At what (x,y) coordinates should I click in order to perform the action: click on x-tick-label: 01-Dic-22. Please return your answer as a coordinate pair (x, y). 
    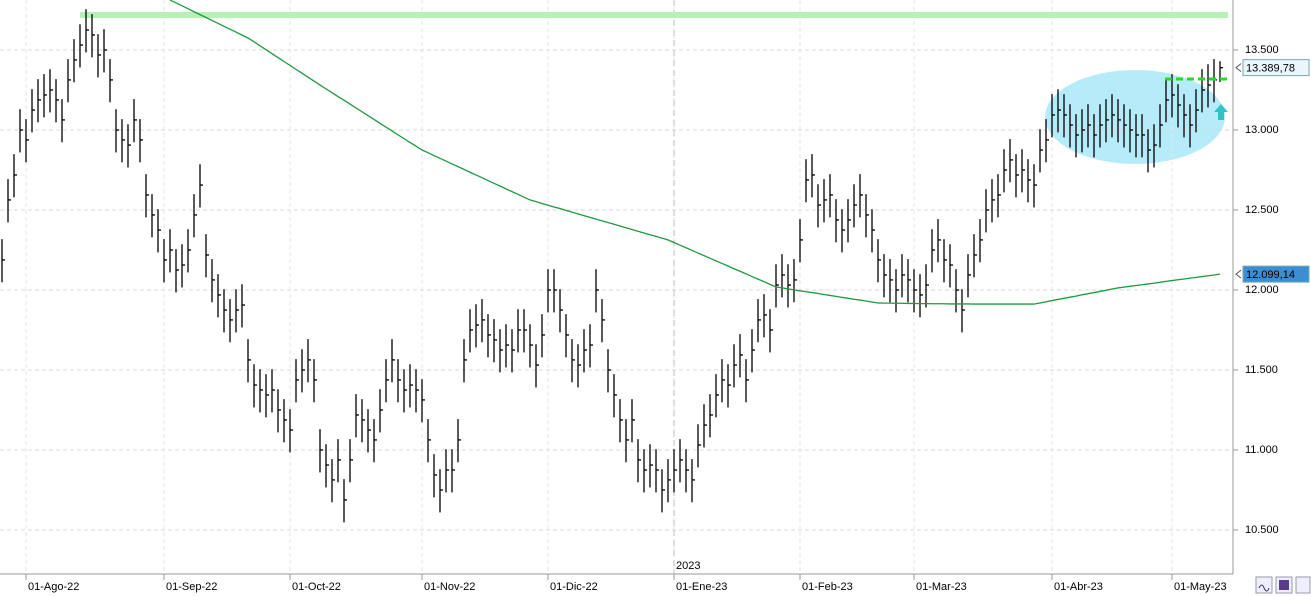
    Looking at the image, I should click on (574, 587).